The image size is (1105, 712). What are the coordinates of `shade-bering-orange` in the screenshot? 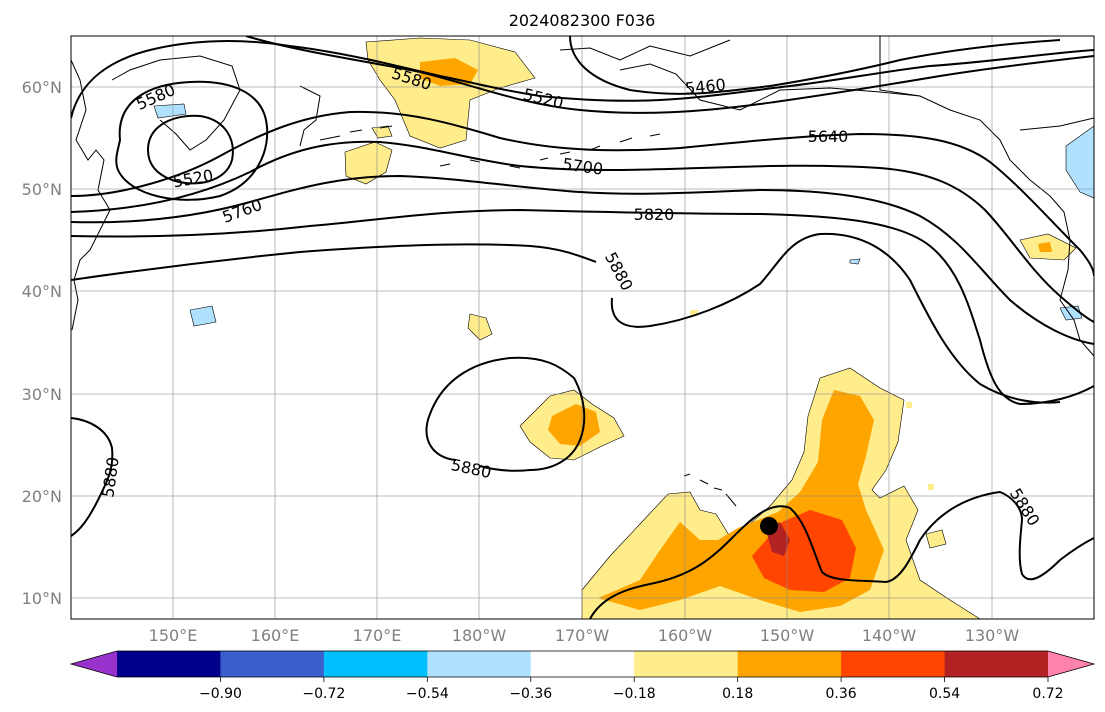 It's located at (449, 72).